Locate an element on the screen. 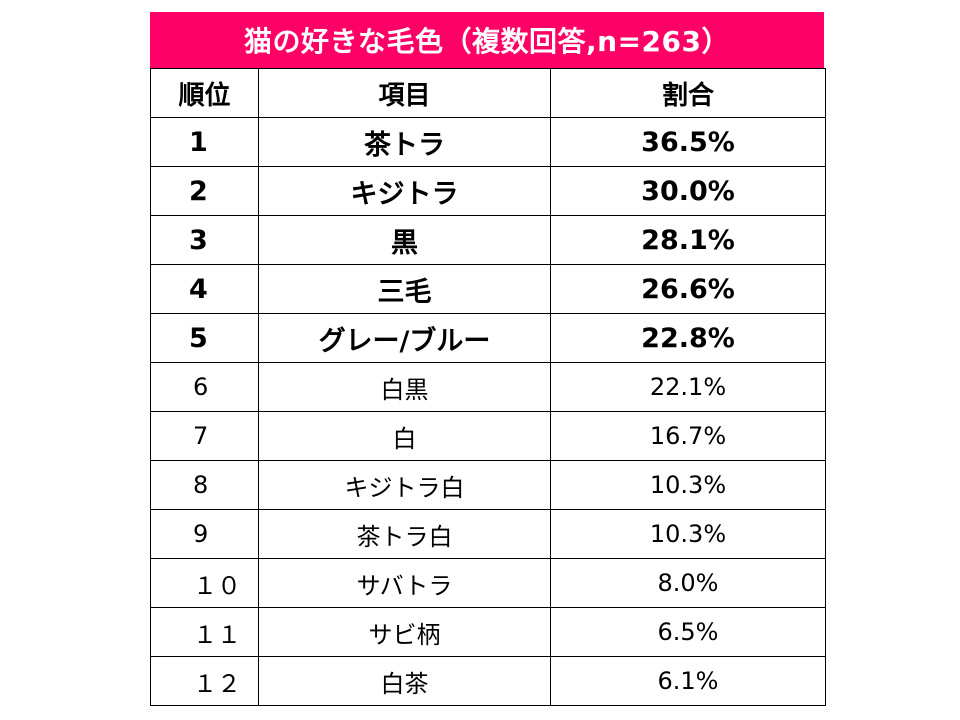  rank-cell: １０ is located at coordinates (204, 583).